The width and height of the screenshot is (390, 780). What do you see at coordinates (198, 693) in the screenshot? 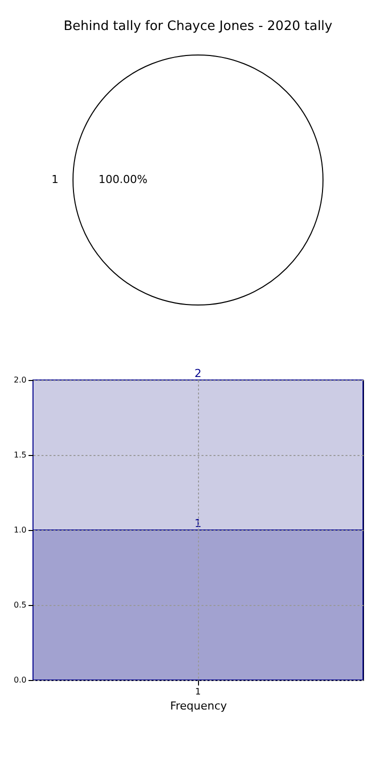
I see `legend-label: 1` at bounding box center [198, 693].